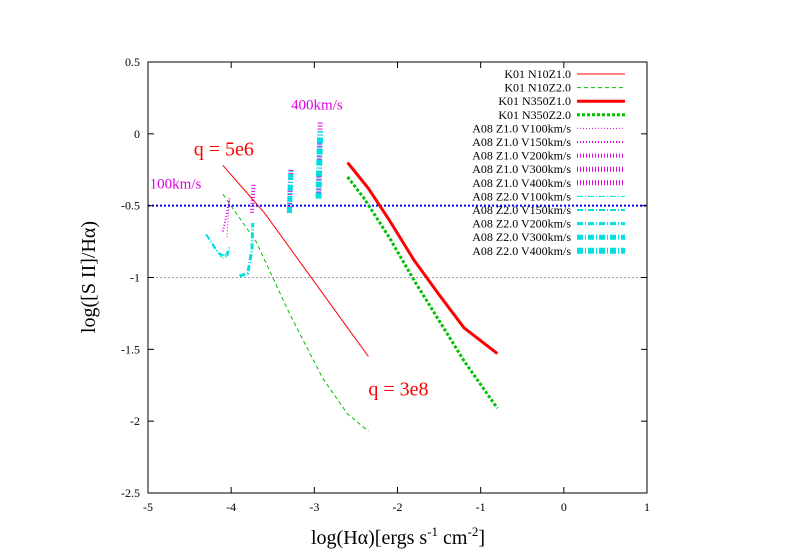 This screenshot has height=554, width=791. Describe the element at coordinates (130, 349) in the screenshot. I see `y-tick-label: -1.5` at that location.